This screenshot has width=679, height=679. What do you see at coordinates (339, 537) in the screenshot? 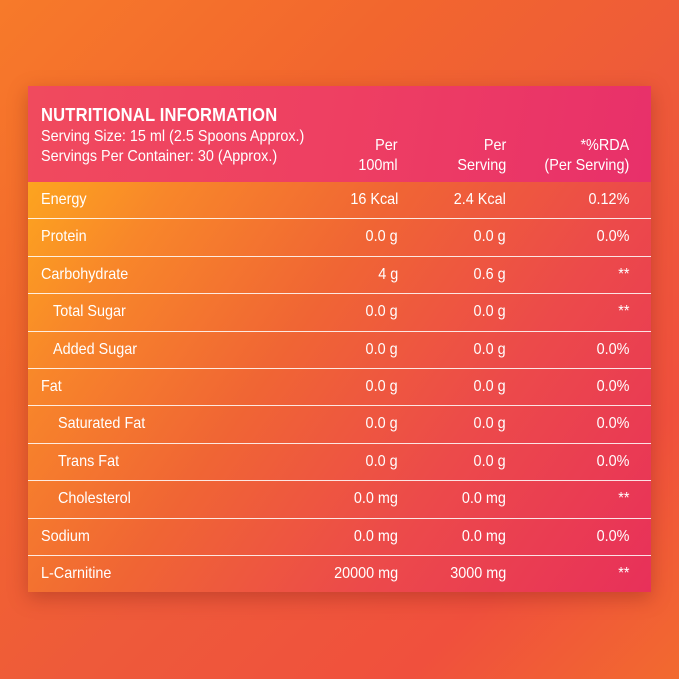
I see `table-row: Sodium 0.0 mg 0.0 mg 0.0%` at bounding box center [339, 537].